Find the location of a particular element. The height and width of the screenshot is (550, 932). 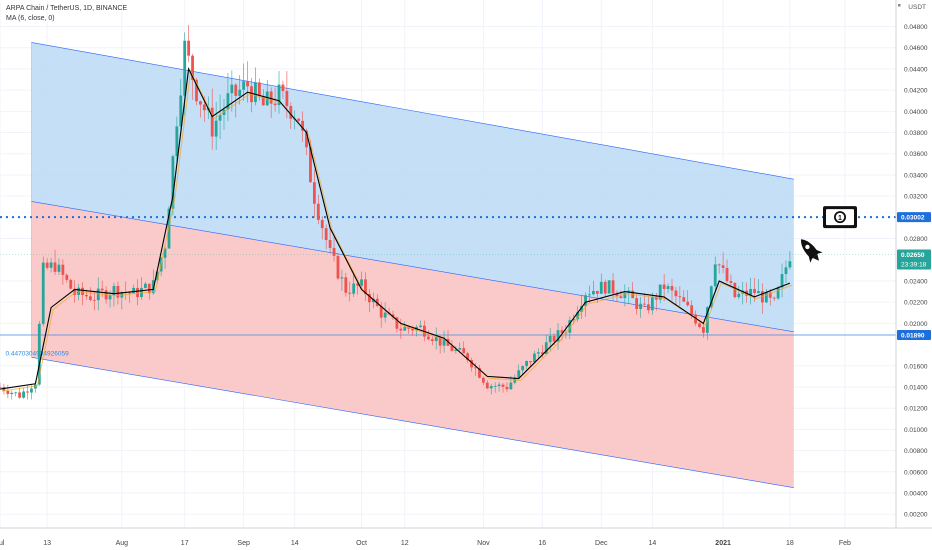

resistance-price-badge: 0.03002 is located at coordinates (914, 217).